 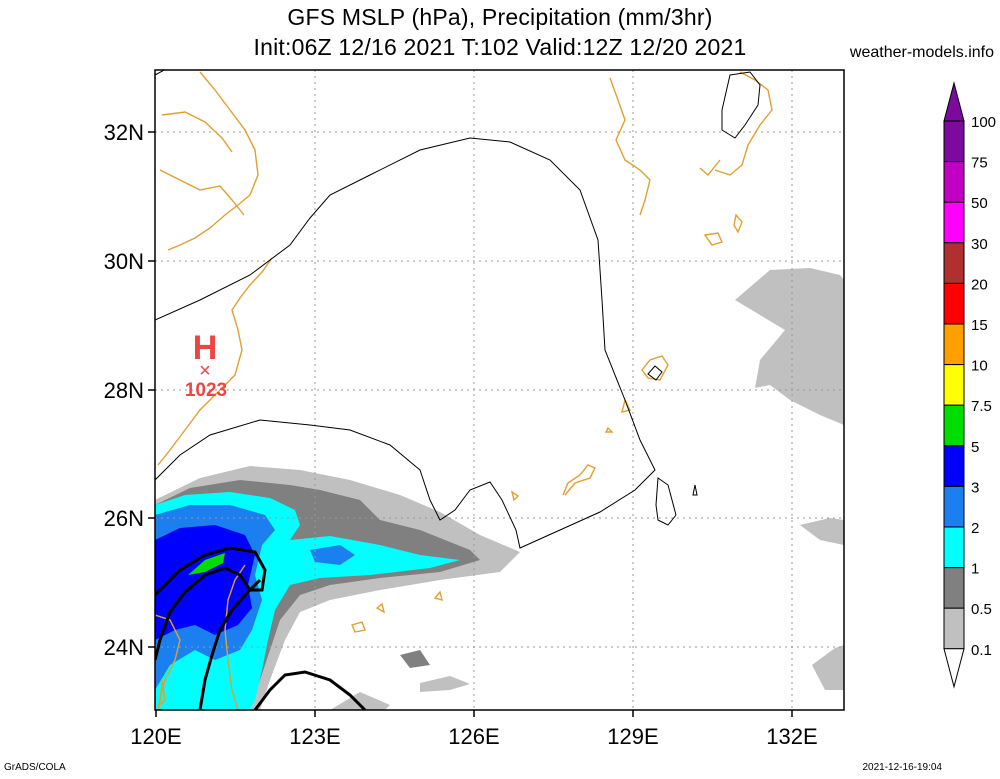 I want to click on lon-label: 126E, so click(x=473, y=736).